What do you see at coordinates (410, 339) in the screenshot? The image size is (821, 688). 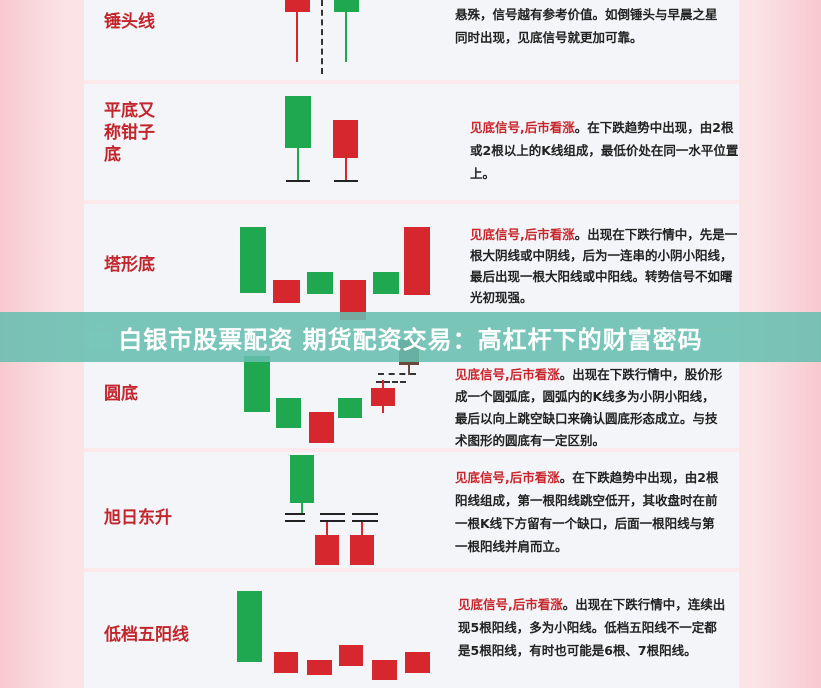 I see `banner-title: 白银市股票配资 期货配资交易：高杠杆下的财富密码` at bounding box center [410, 339].